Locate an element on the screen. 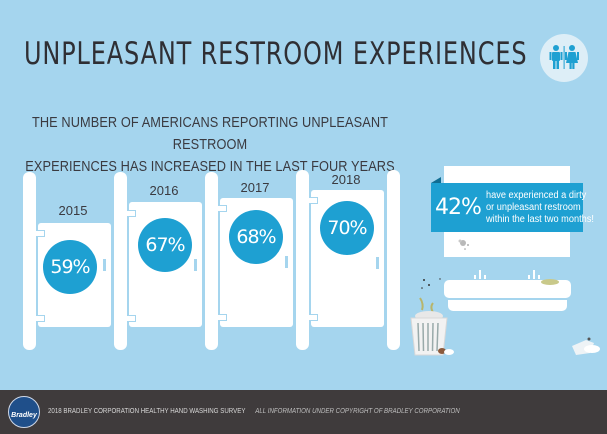 The image size is (607, 434). man-woman-icon is located at coordinates (564, 57).